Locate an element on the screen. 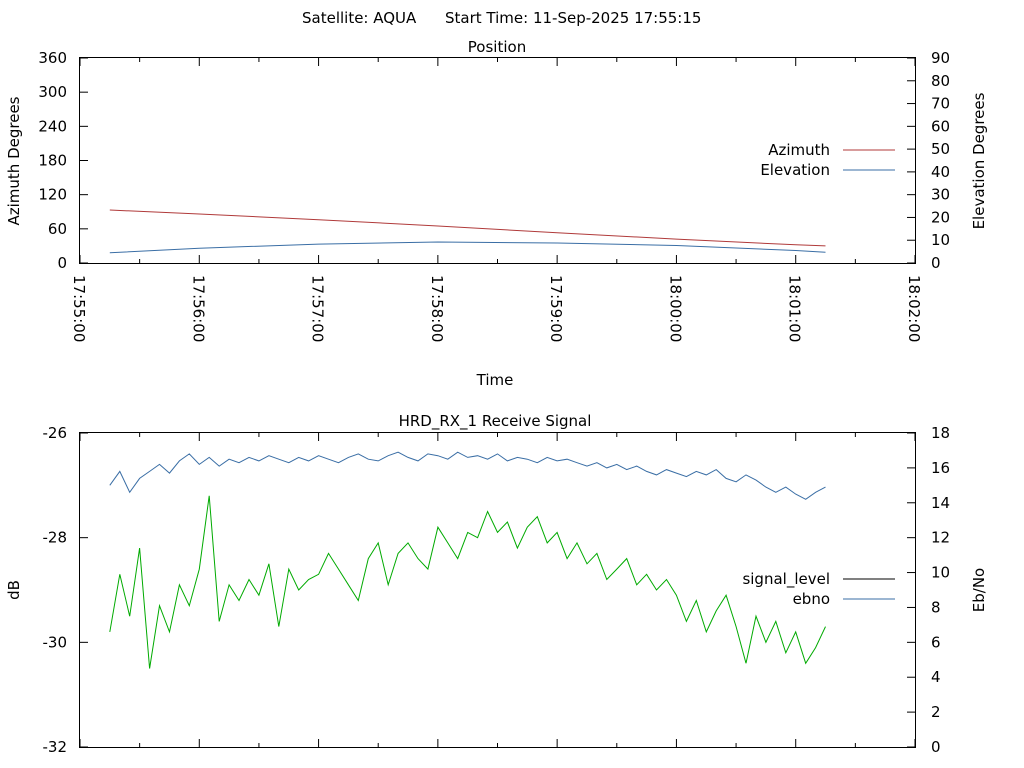 This screenshot has width=1024, height=768. ebno-axis-label: Eb/No is located at coordinates (979, 590).